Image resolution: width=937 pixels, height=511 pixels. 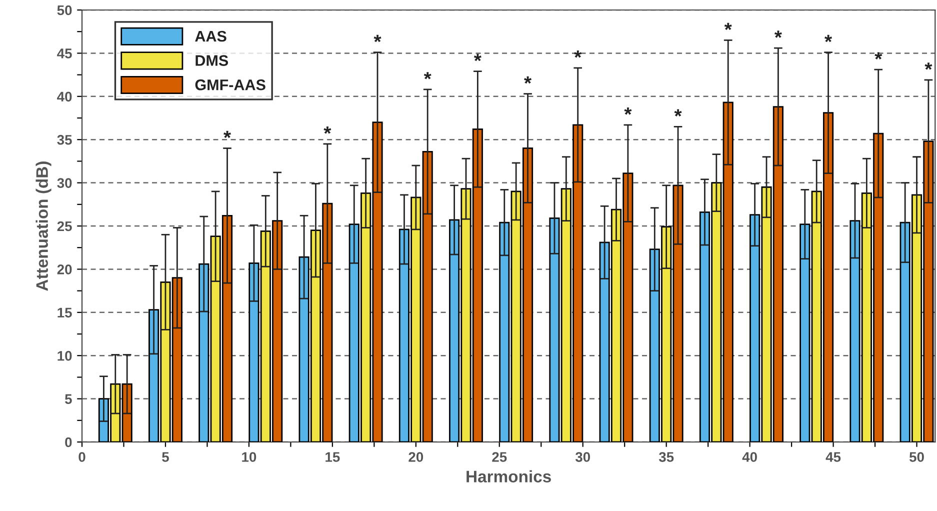 What do you see at coordinates (833, 457) in the screenshot?
I see `x-tick-label: 45` at bounding box center [833, 457].